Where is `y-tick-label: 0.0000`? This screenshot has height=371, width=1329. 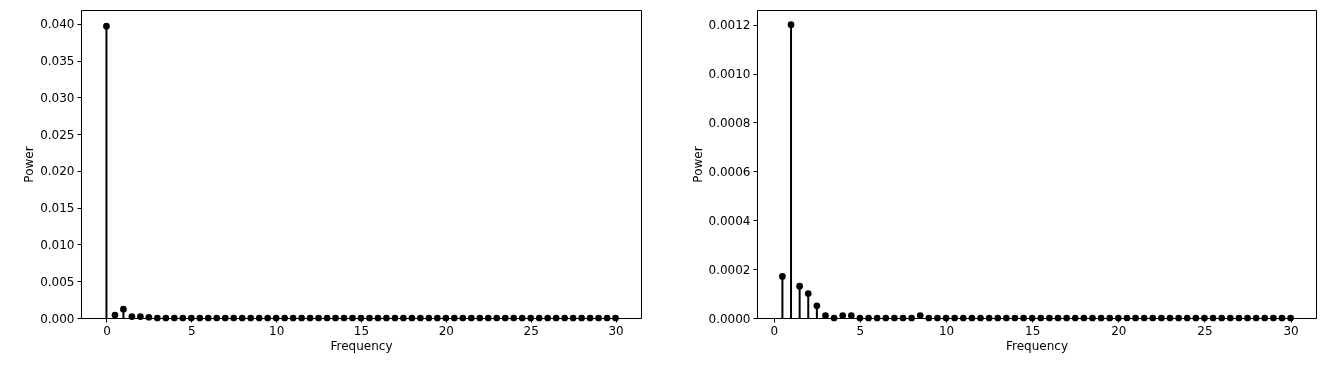
y-tick-label: 0.0000 is located at coordinates (729, 318).